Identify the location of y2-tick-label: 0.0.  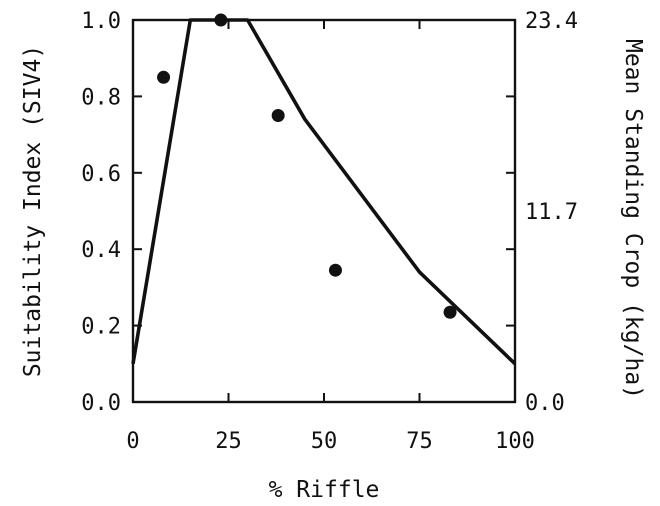
(545, 403).